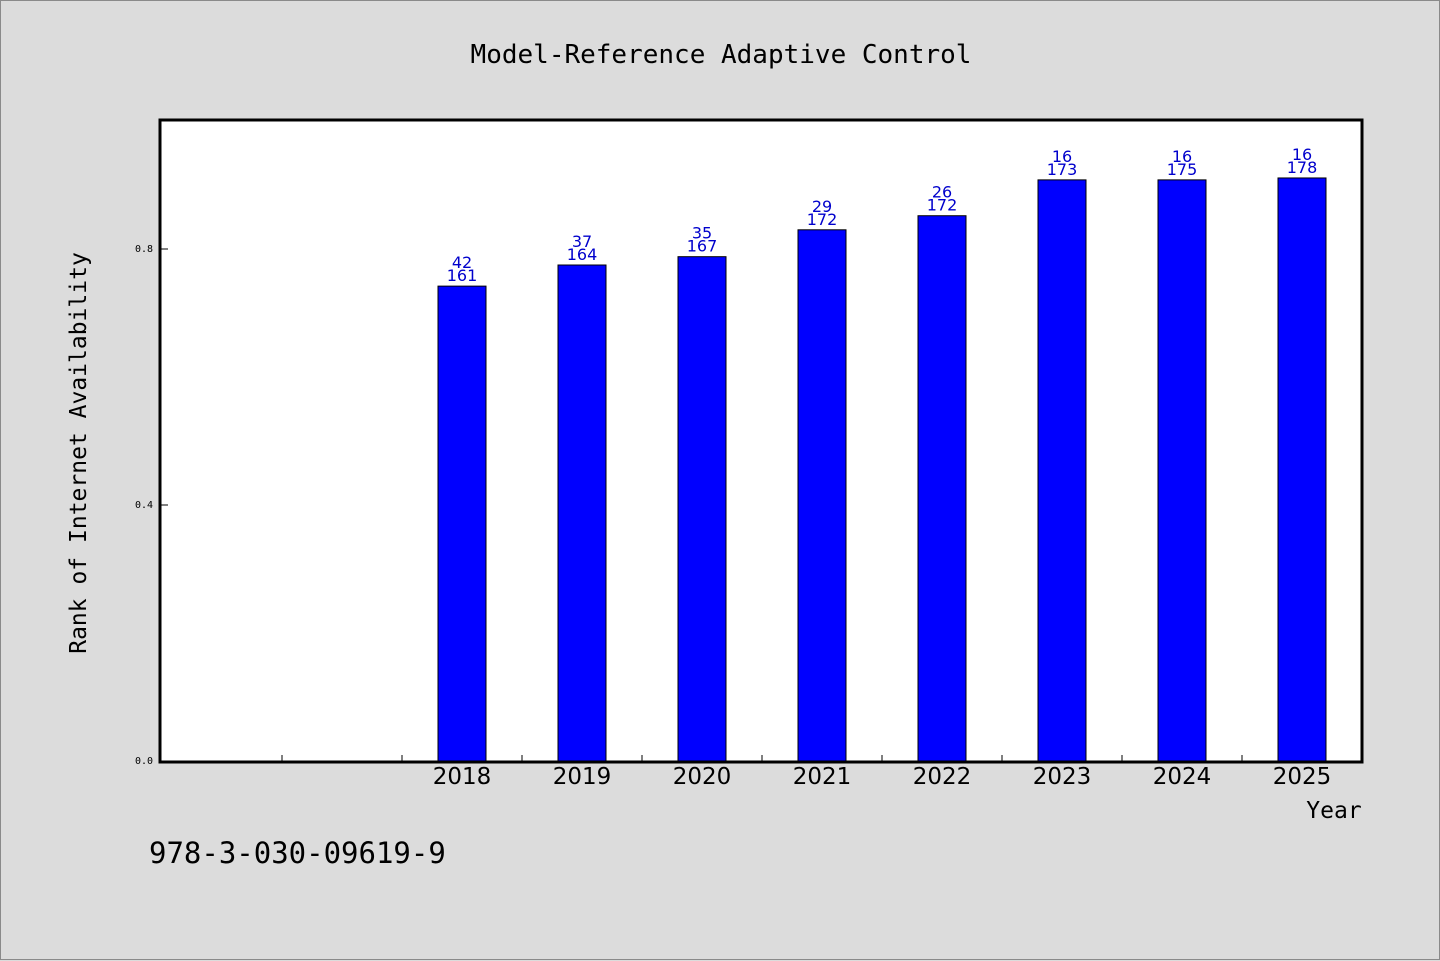 Image resolution: width=1440 pixels, height=961 pixels. Describe the element at coordinates (822, 777) in the screenshot. I see `x-tick-label: 2021` at that location.